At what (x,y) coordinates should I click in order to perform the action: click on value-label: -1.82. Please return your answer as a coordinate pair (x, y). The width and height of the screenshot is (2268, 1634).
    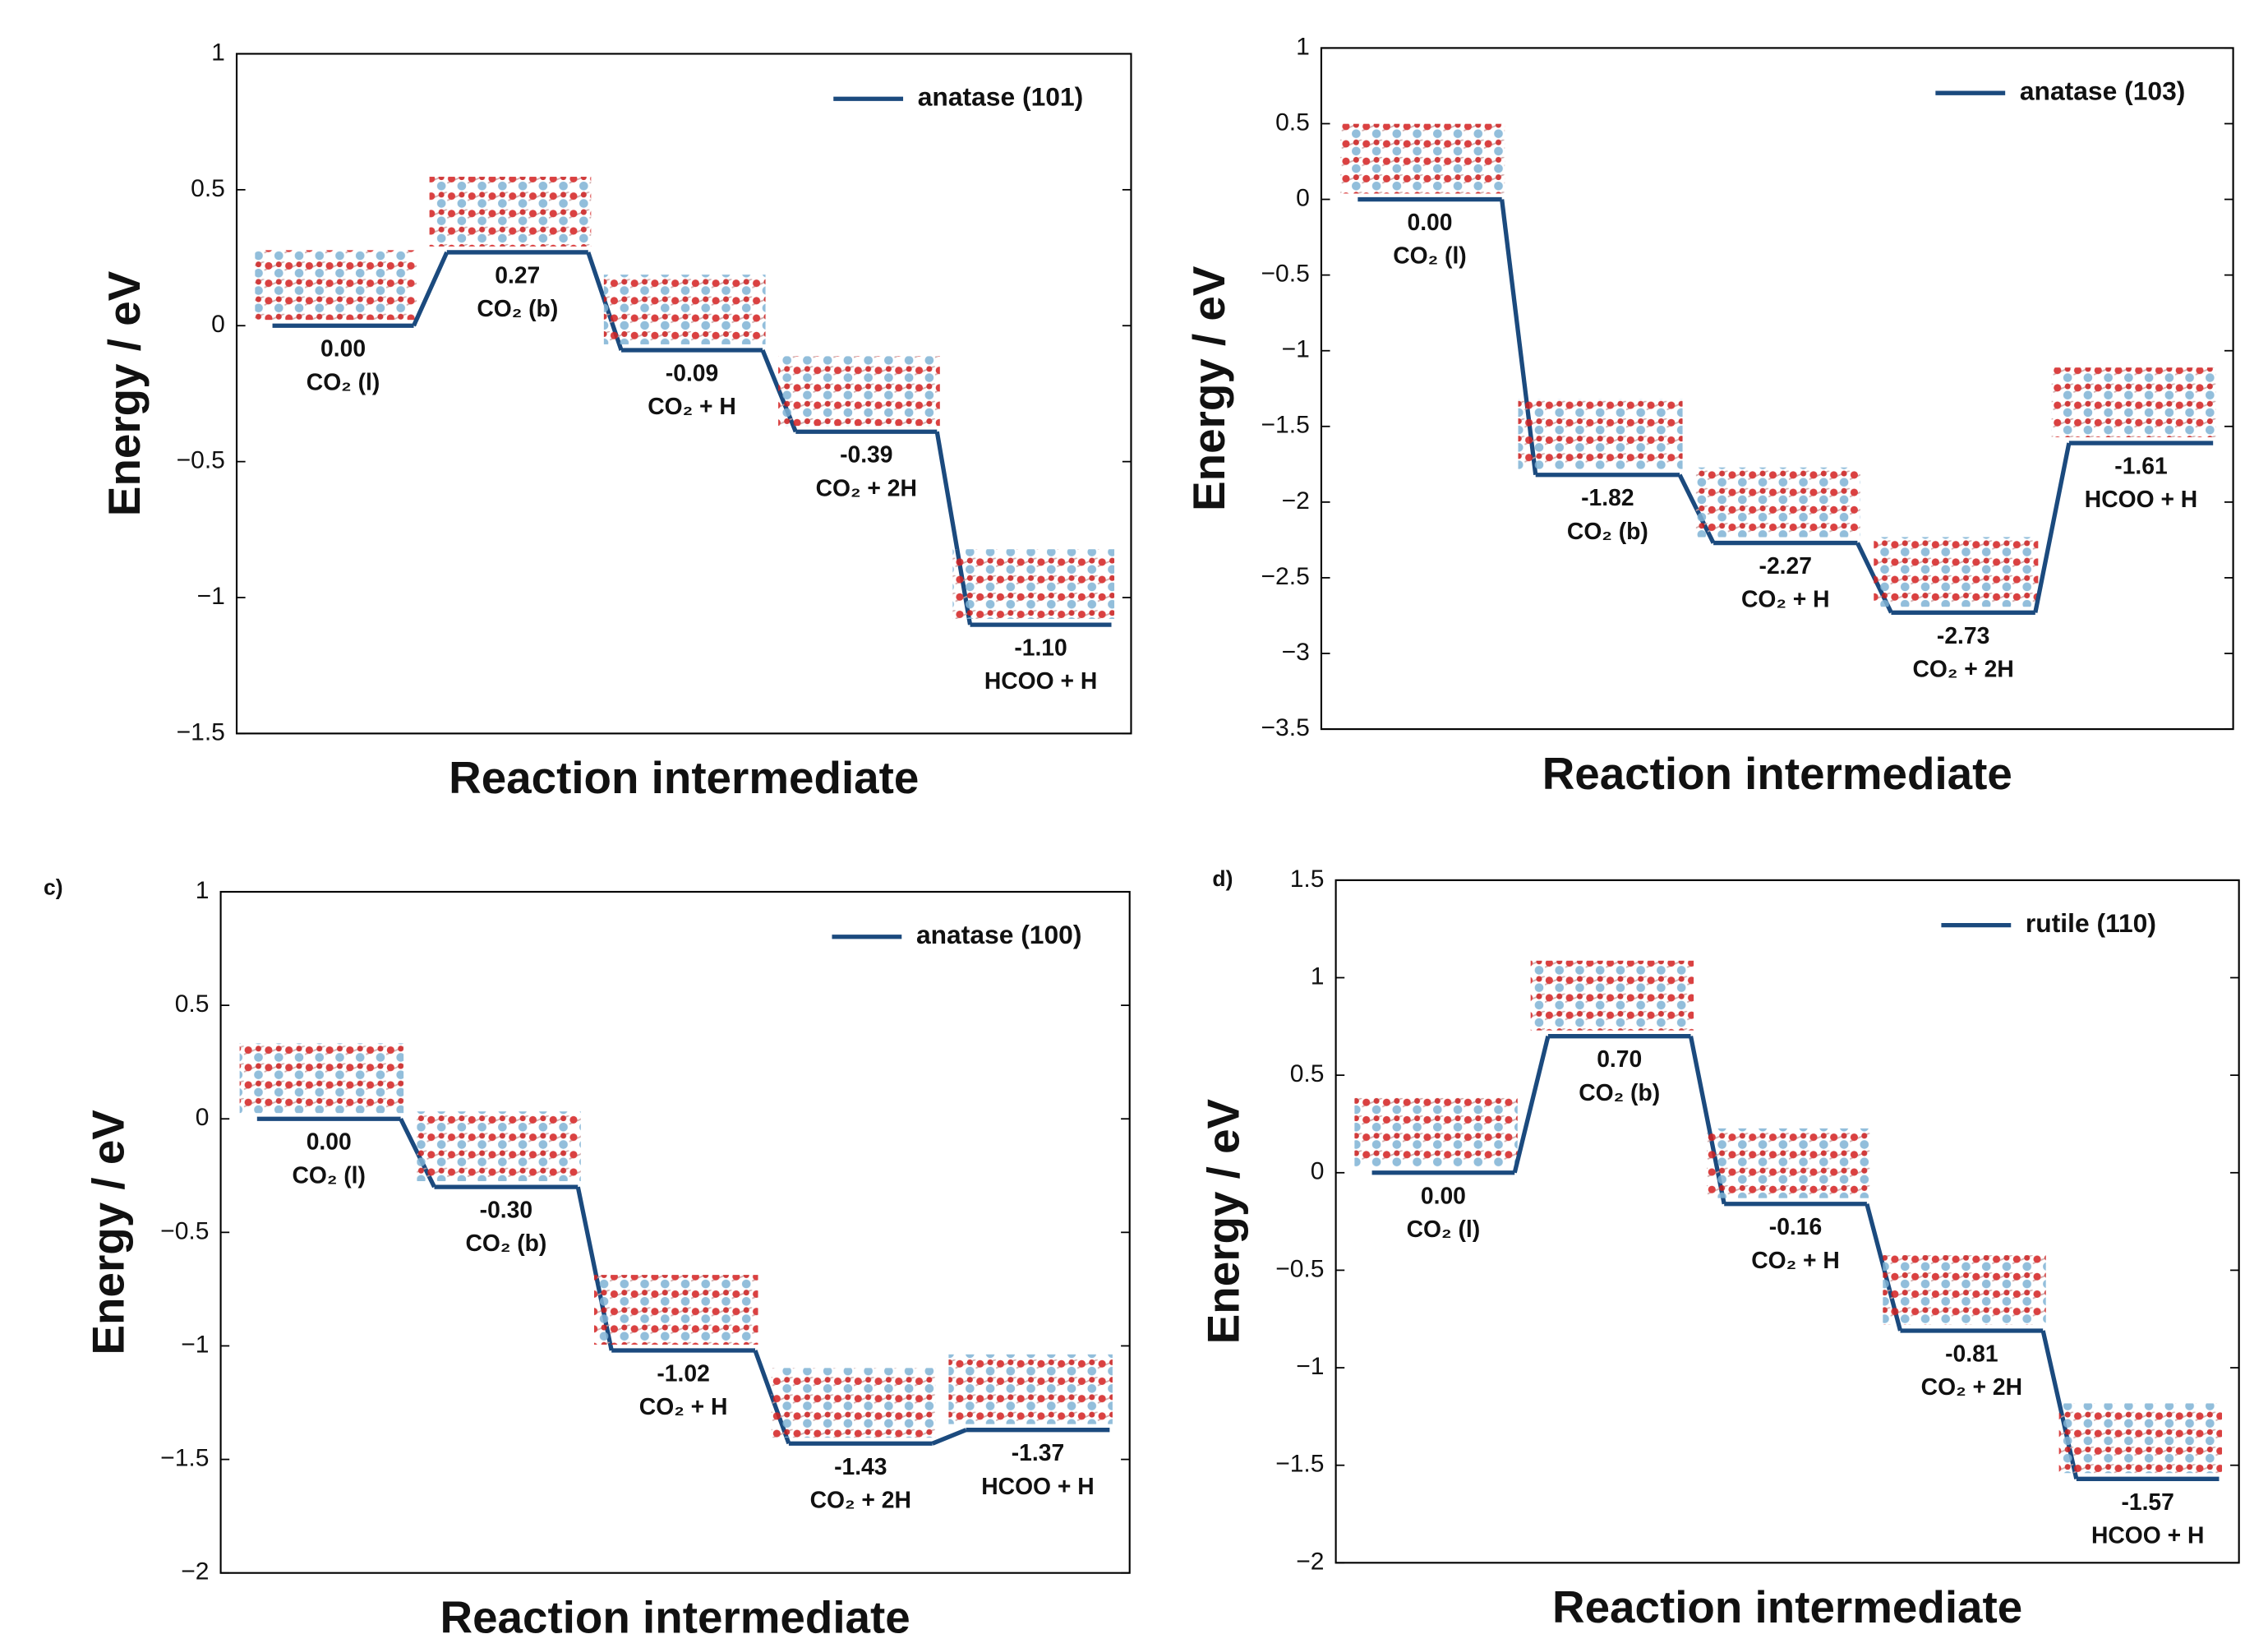
    Looking at the image, I should click on (1607, 497).